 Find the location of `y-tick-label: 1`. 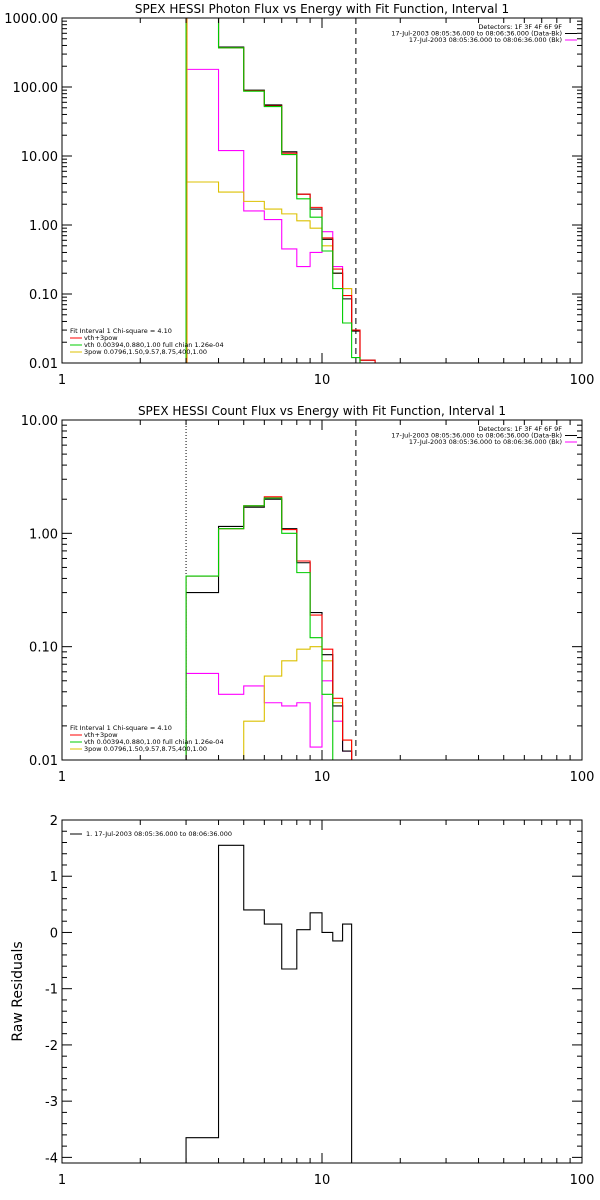

y-tick-label: 1 is located at coordinates (54, 877).